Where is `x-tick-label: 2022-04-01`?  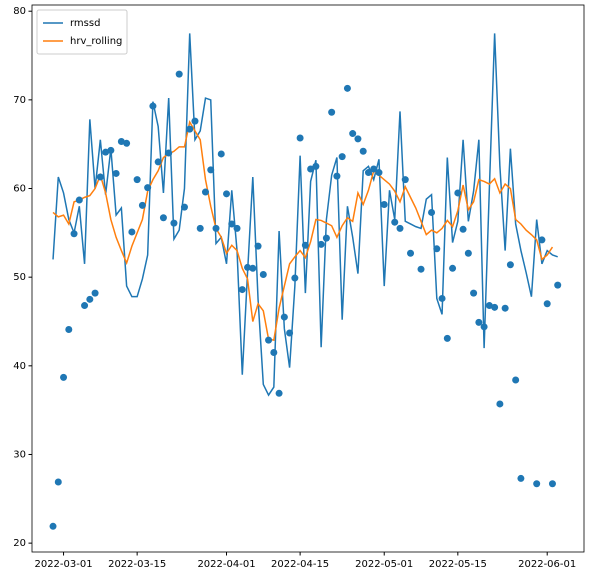 x-tick-label: 2022-04-01 is located at coordinates (226, 564).